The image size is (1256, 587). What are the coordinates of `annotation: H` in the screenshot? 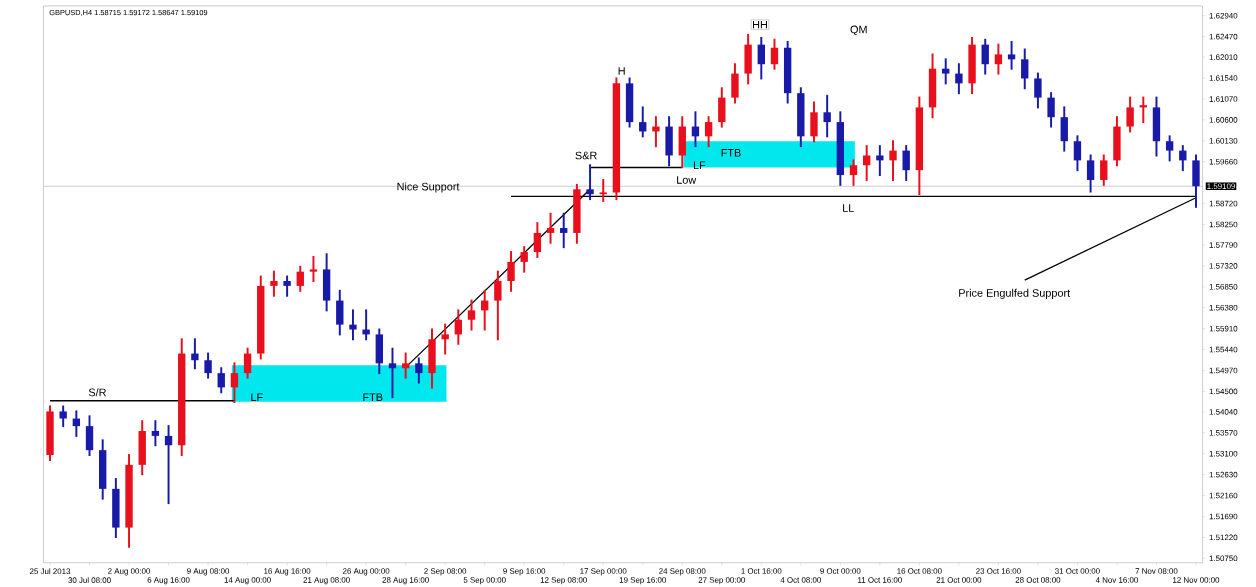 It's located at (621, 71).